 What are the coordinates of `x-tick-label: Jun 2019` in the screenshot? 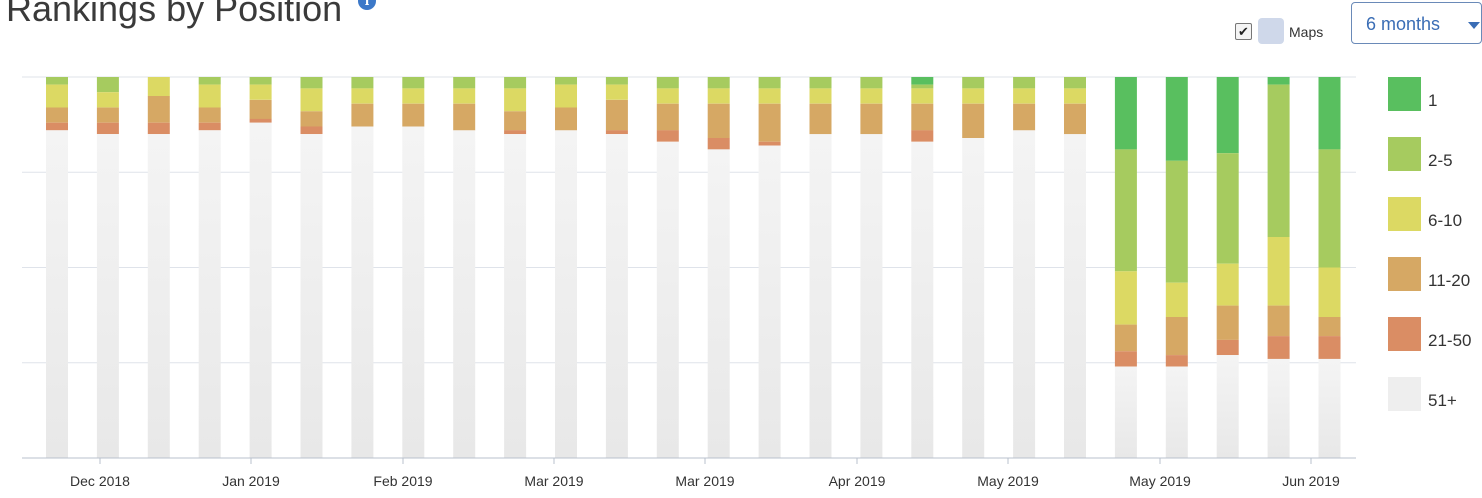 It's located at (1311, 481).